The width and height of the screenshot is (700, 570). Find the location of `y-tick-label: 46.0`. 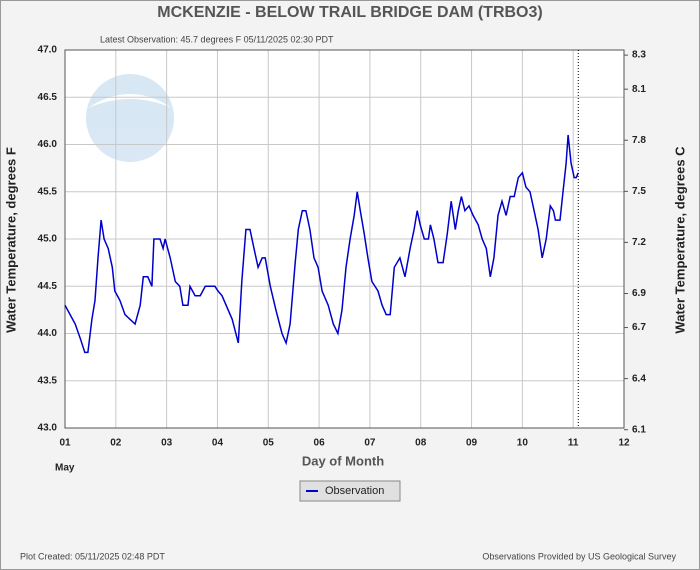

y-tick-label: 46.0 is located at coordinates (48, 144).